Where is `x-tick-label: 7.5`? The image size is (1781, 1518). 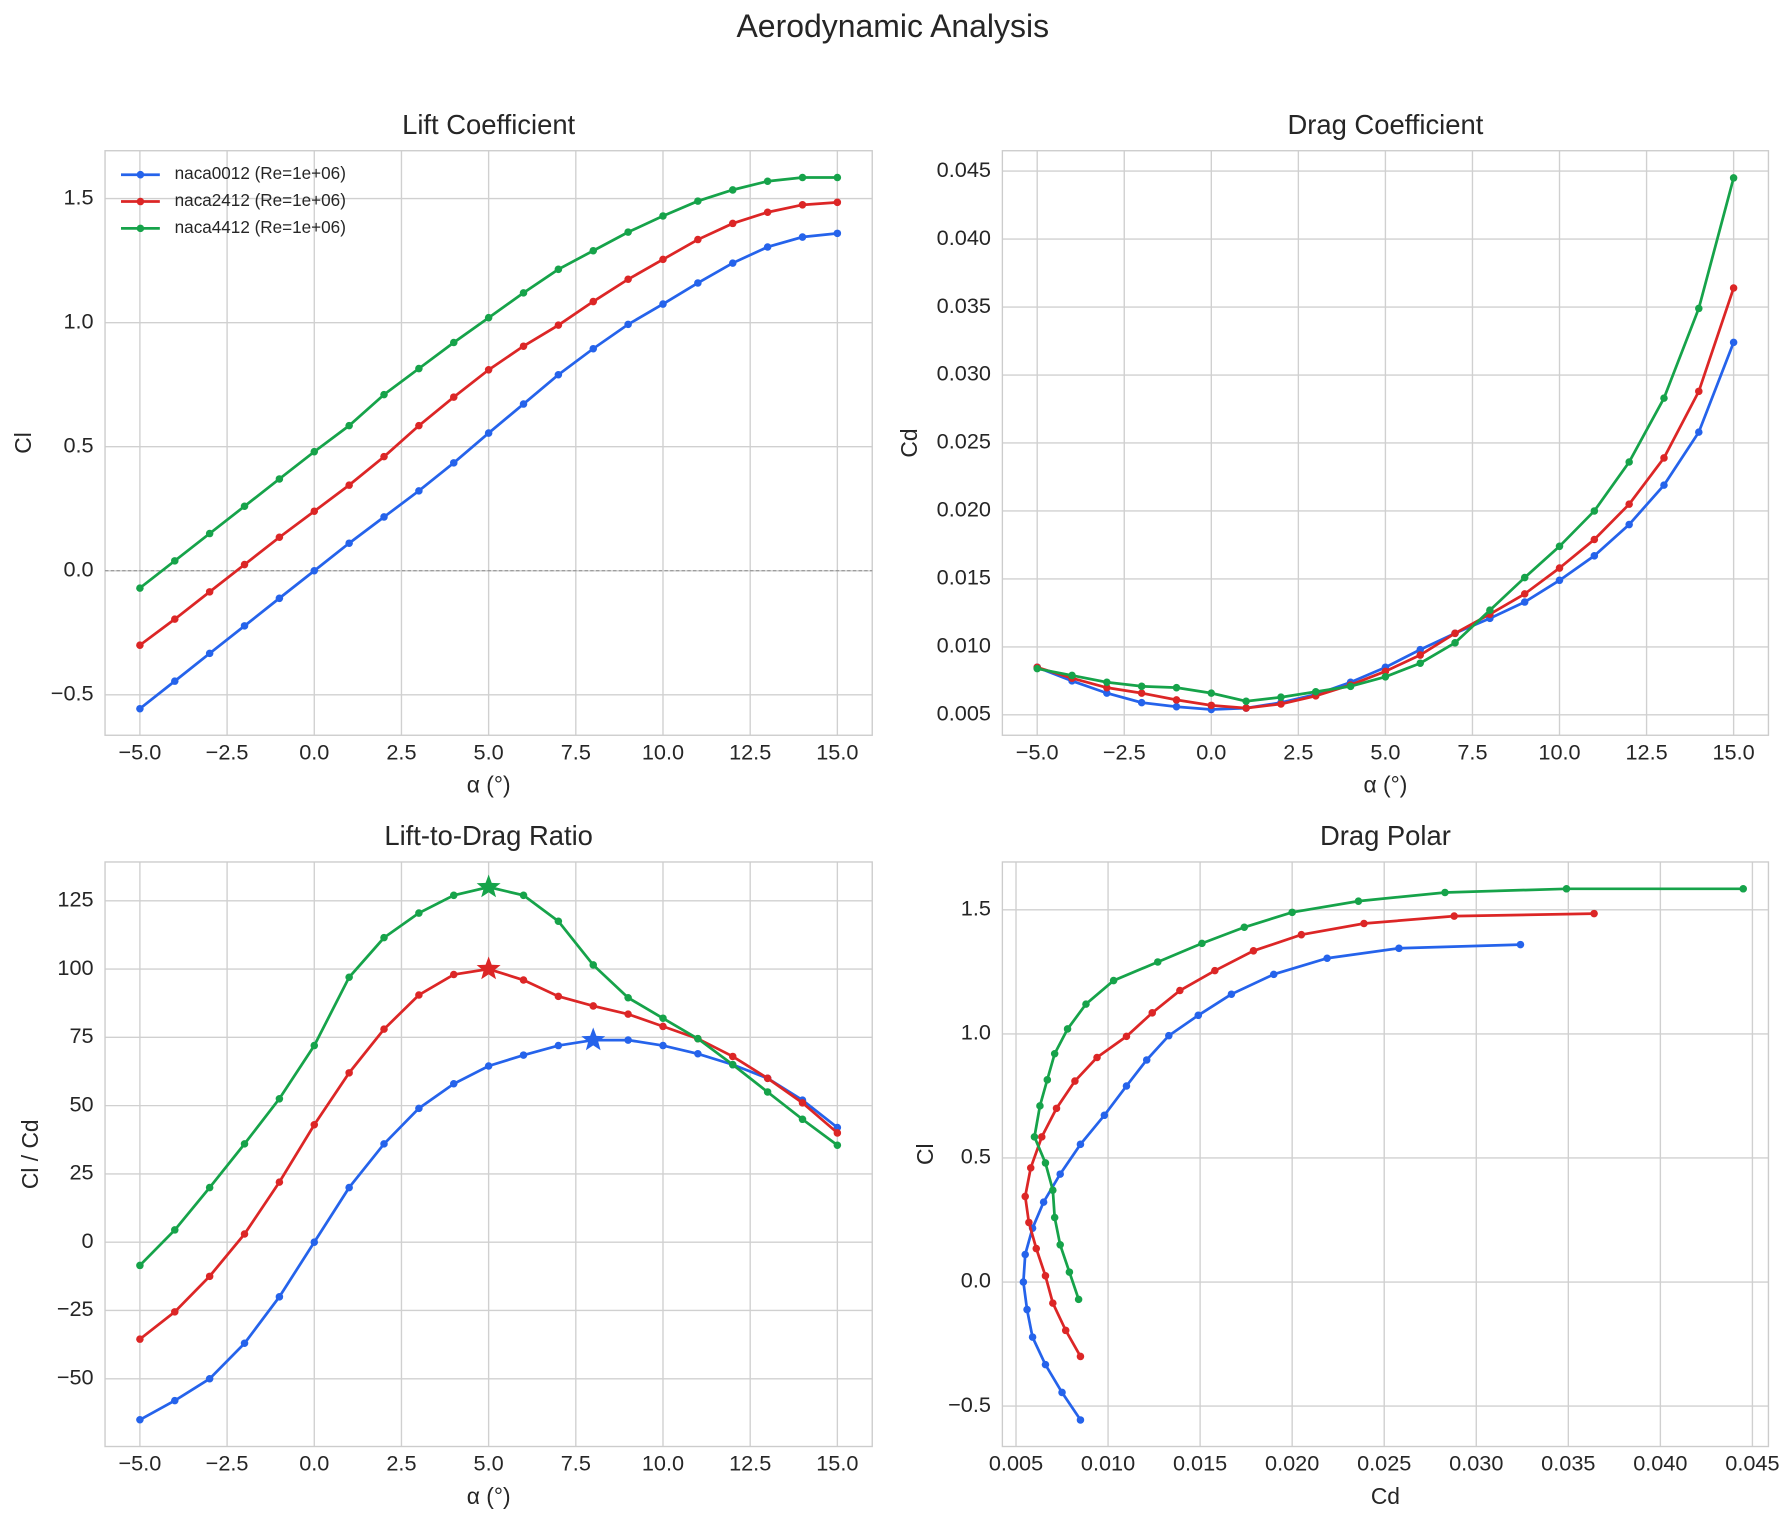
x-tick-label: 7.5 is located at coordinates (576, 1463).